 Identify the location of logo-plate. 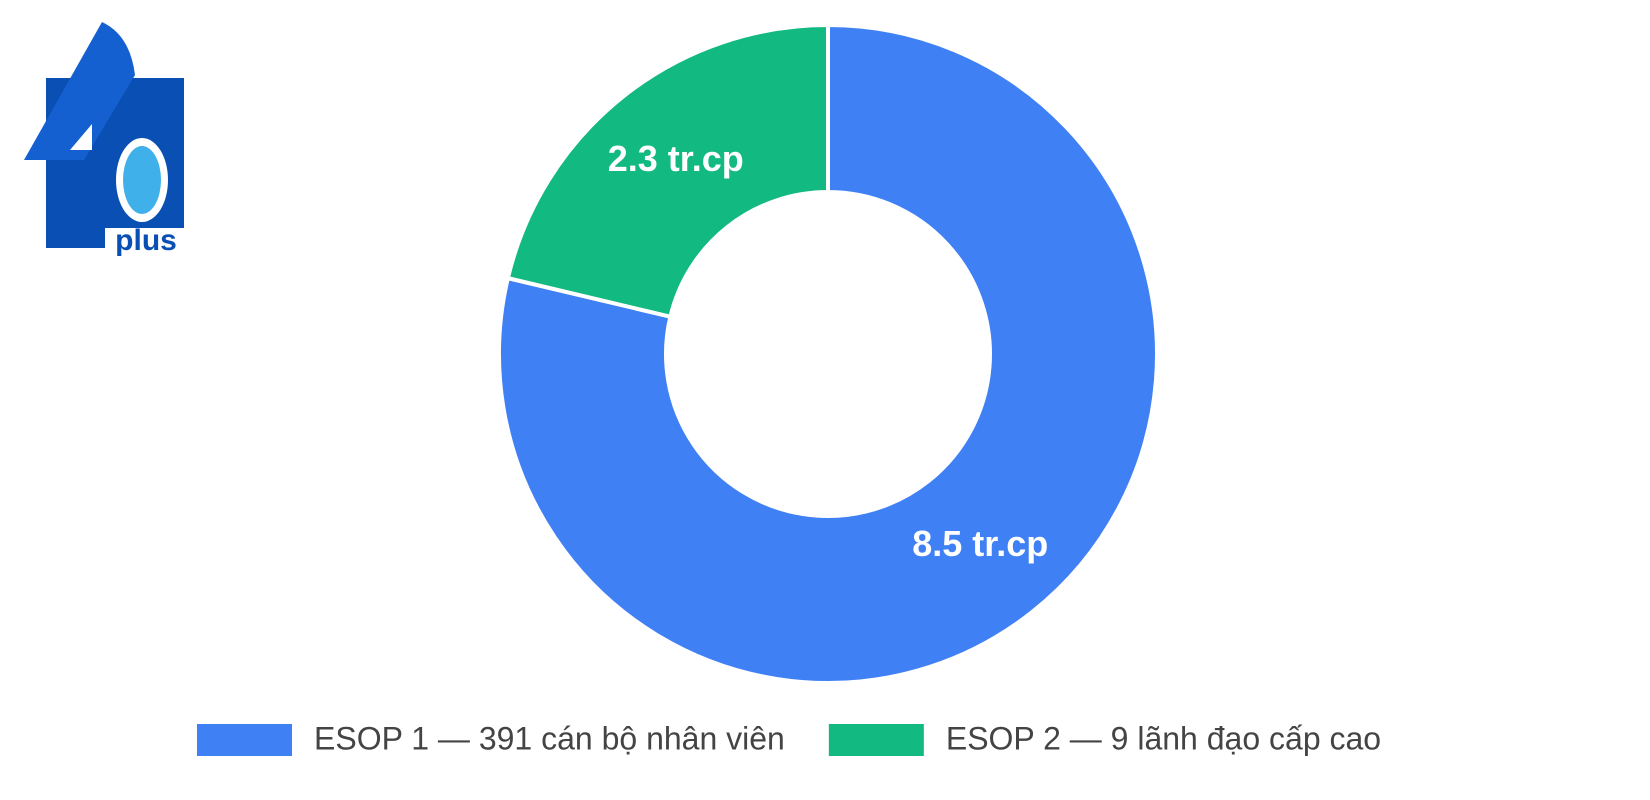
(146, 243).